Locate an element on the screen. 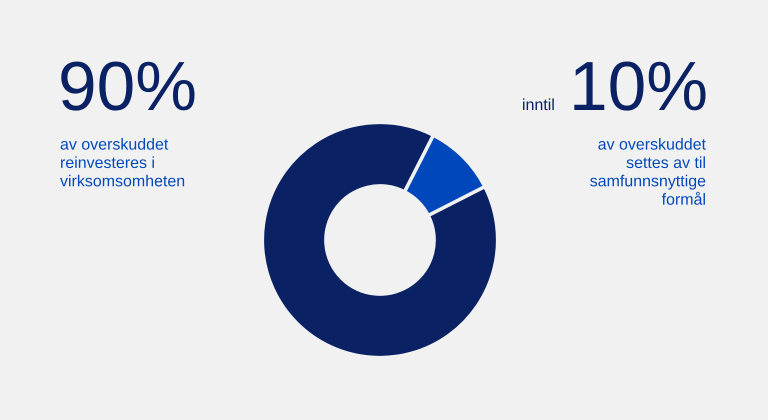  text: av overskuddet settes av til samfunnsnyttige formål is located at coordinates (648, 171).